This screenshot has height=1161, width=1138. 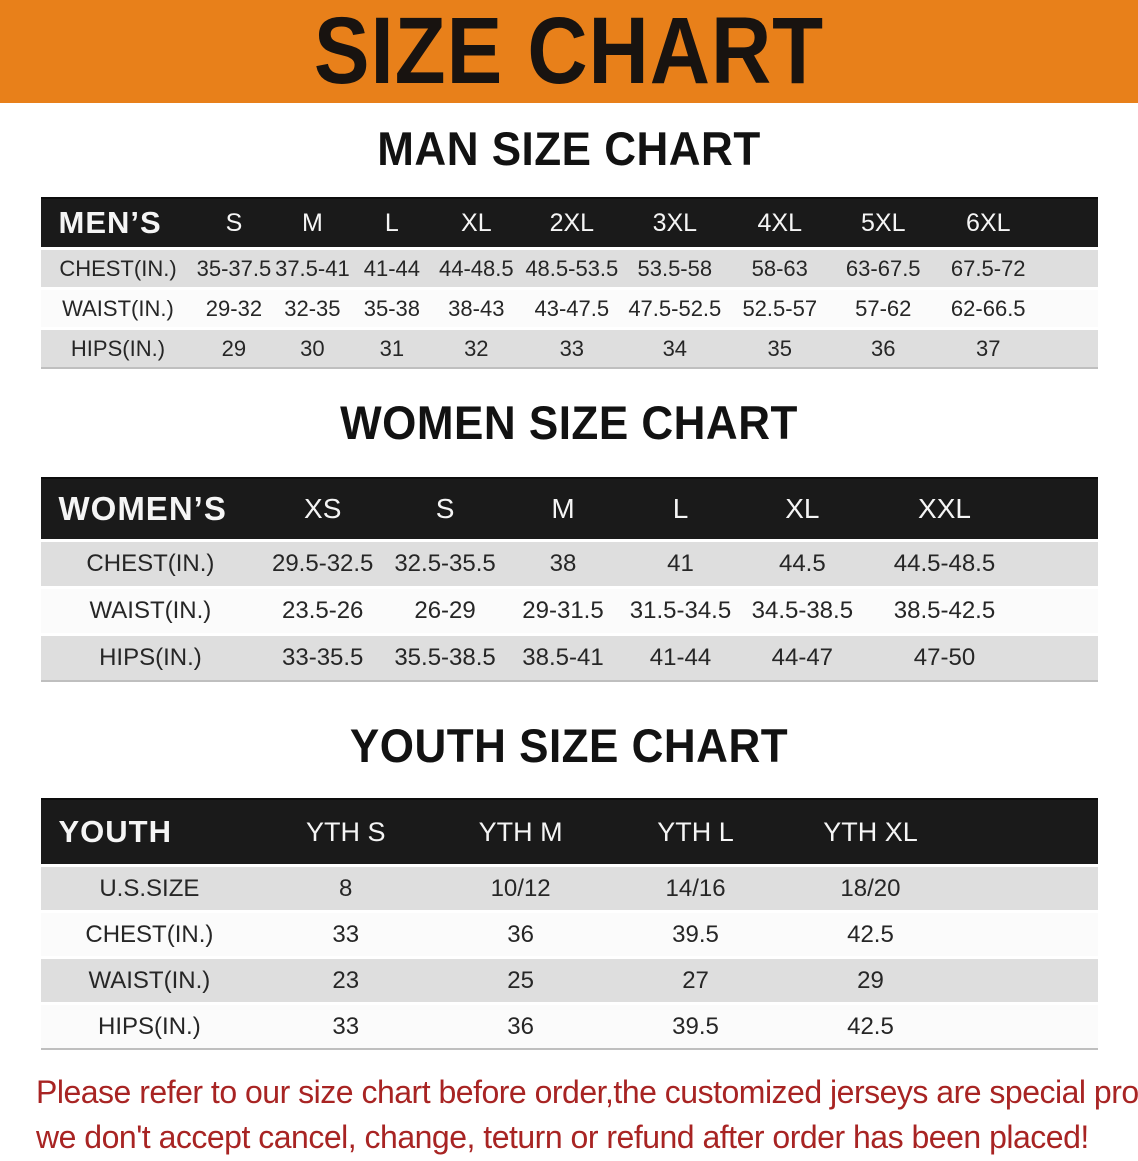 I want to click on banner: SIZE CHART, so click(x=569, y=52).